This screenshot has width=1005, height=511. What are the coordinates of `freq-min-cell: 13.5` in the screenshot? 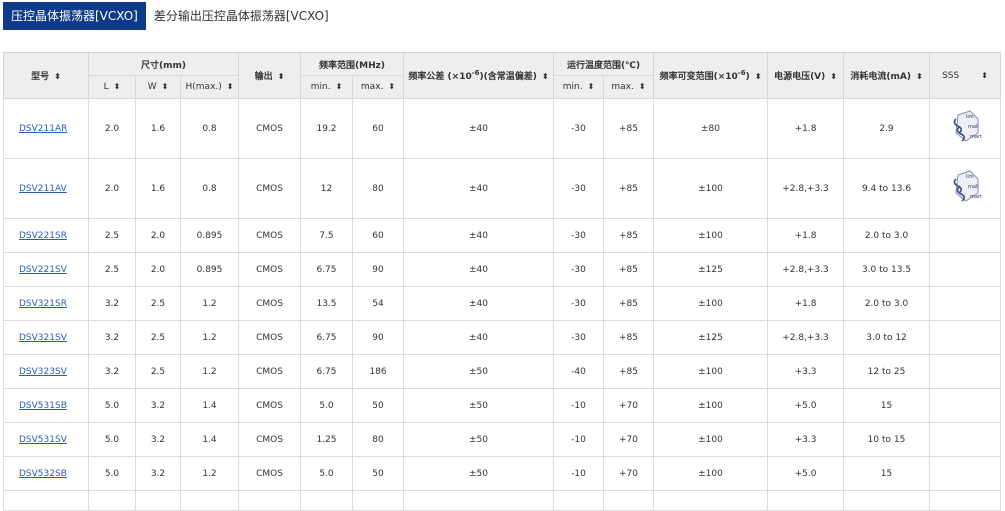 It's located at (326, 303).